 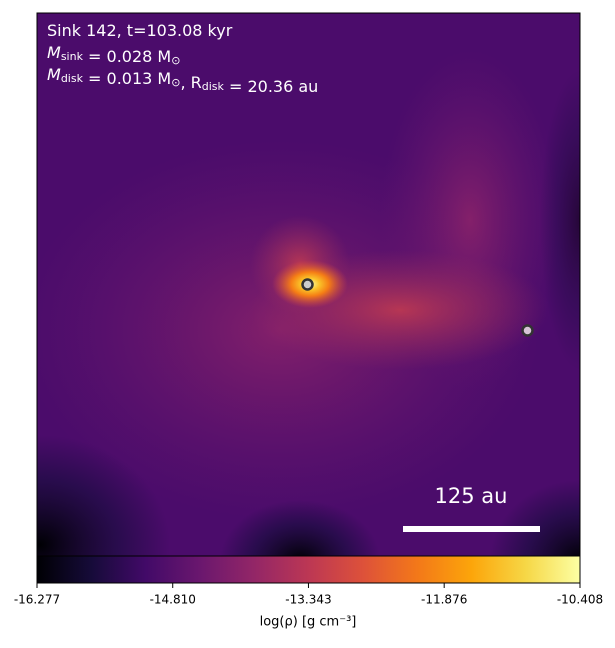 I want to click on text-segment: = 20.36 au, so click(x=271, y=86).